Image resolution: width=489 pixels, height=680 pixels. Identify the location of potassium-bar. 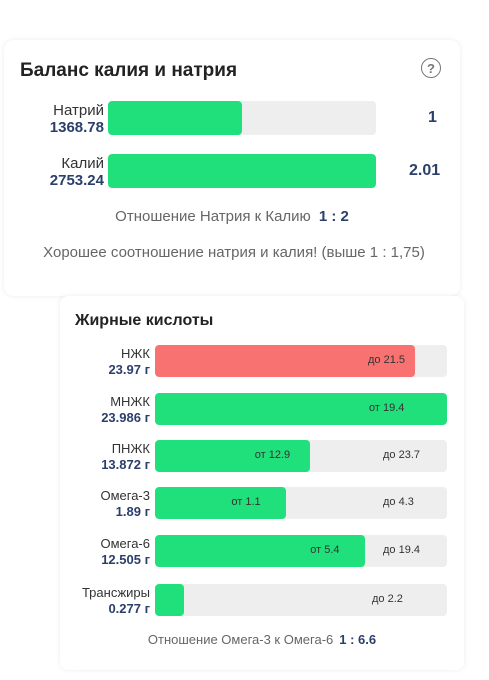
(242, 171).